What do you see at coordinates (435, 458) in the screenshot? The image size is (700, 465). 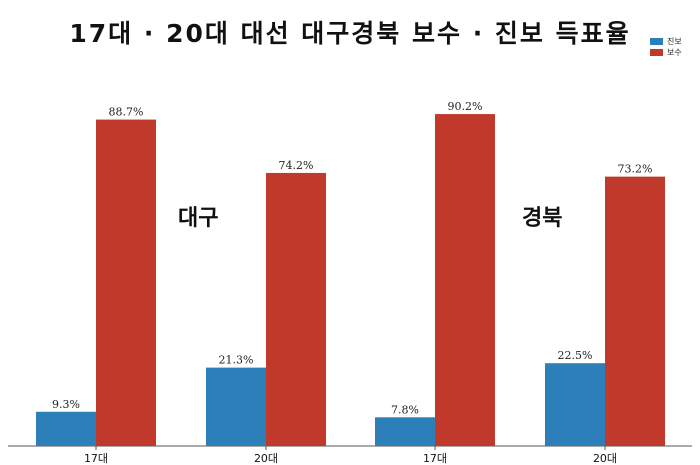 I see `x-tick-label-2: 17대` at bounding box center [435, 458].